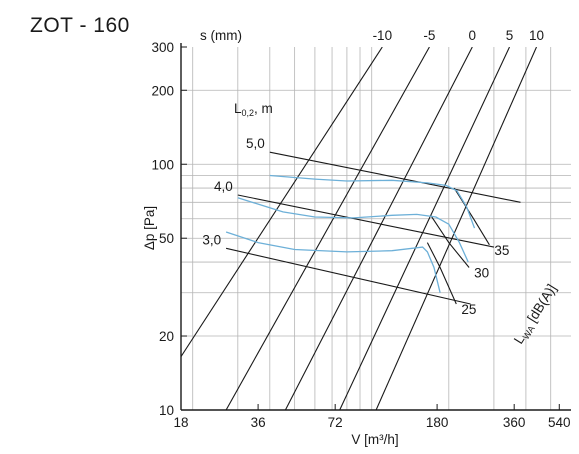 The image size is (579, 454). Describe the element at coordinates (374, 439) in the screenshot. I see `x-axis-label: V [m³/h]` at that location.